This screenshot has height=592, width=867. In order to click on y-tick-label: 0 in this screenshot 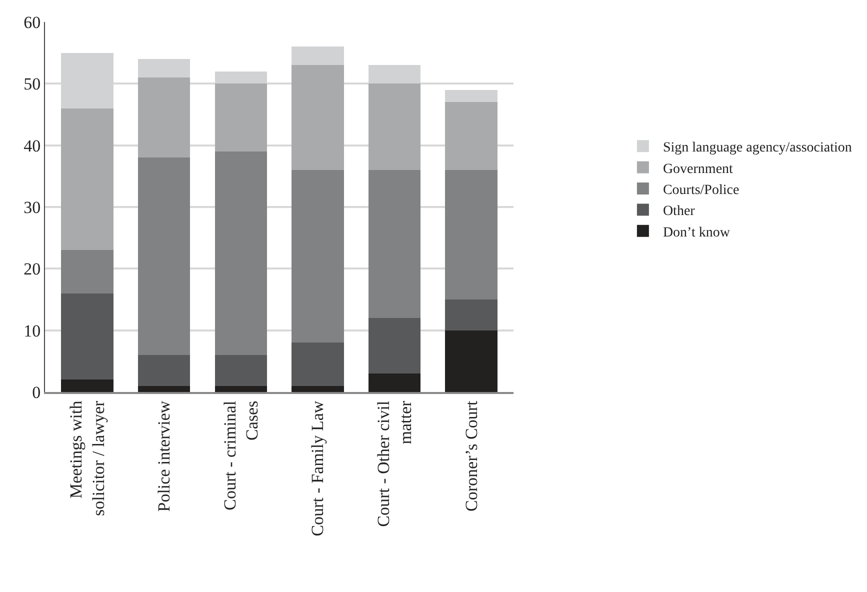, I will do `click(36, 392)`.